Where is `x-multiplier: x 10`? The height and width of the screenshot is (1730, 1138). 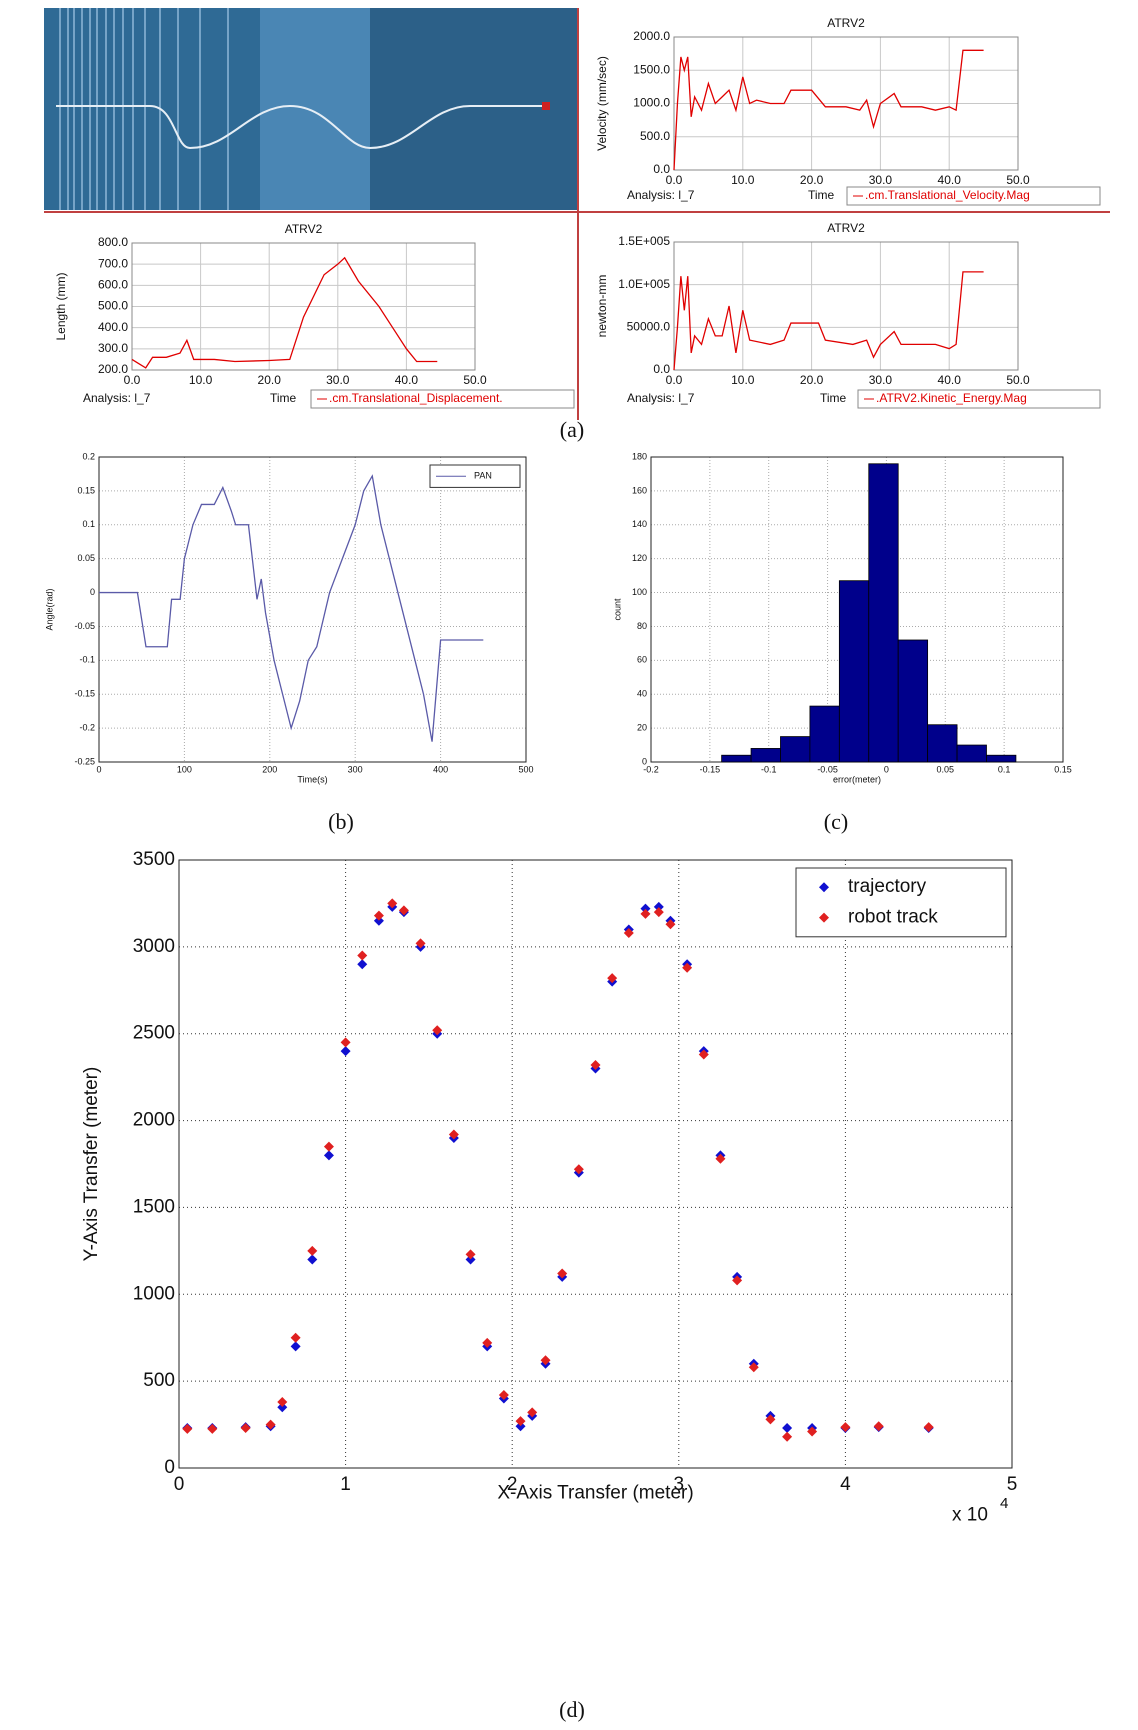
x-multiplier: x 10 is located at coordinates (970, 1515).